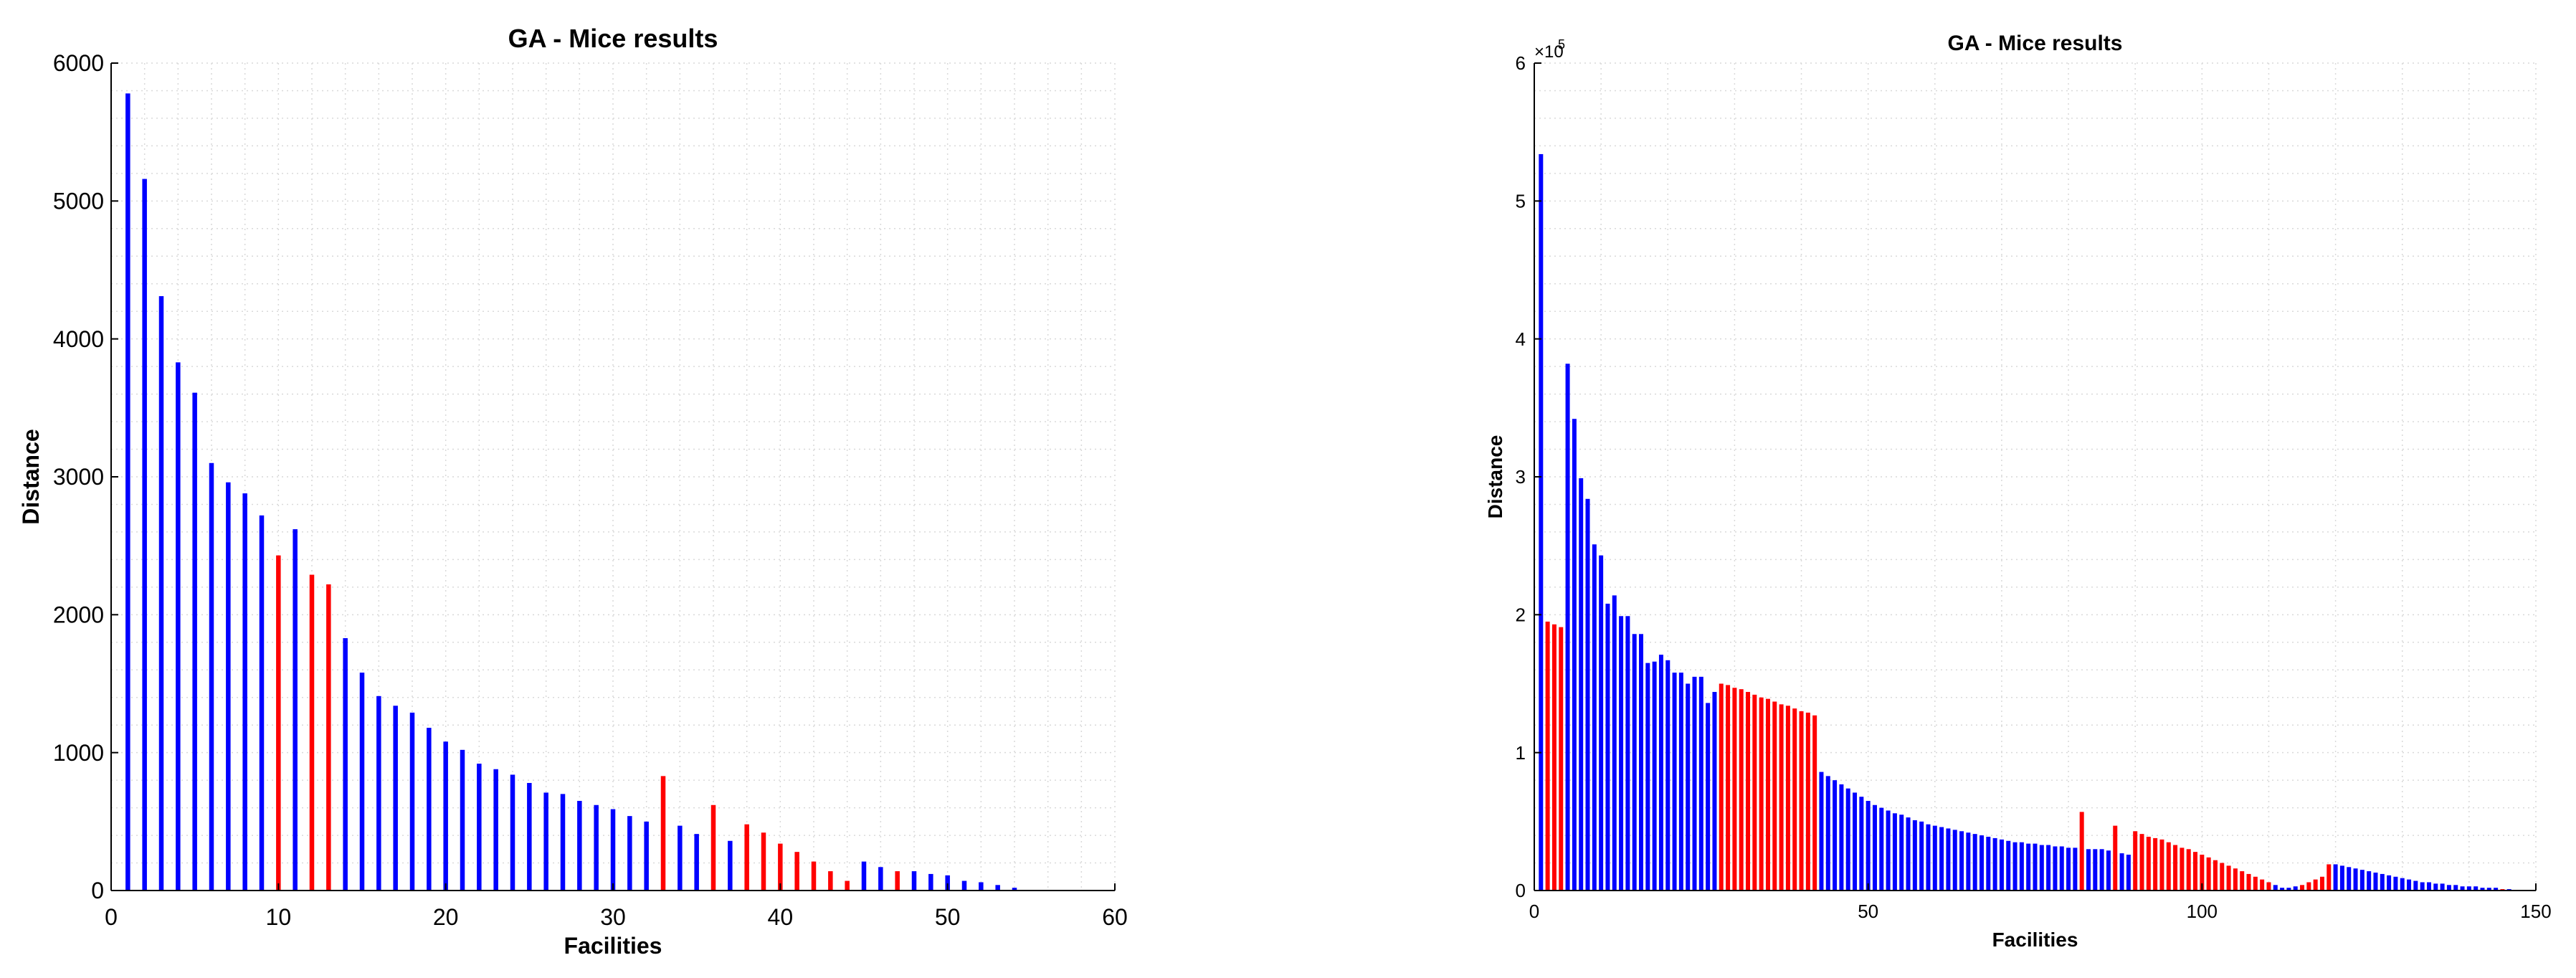 This screenshot has width=2576, height=978. Describe the element at coordinates (111, 917) in the screenshot. I see `x-tick-label: 0` at that location.